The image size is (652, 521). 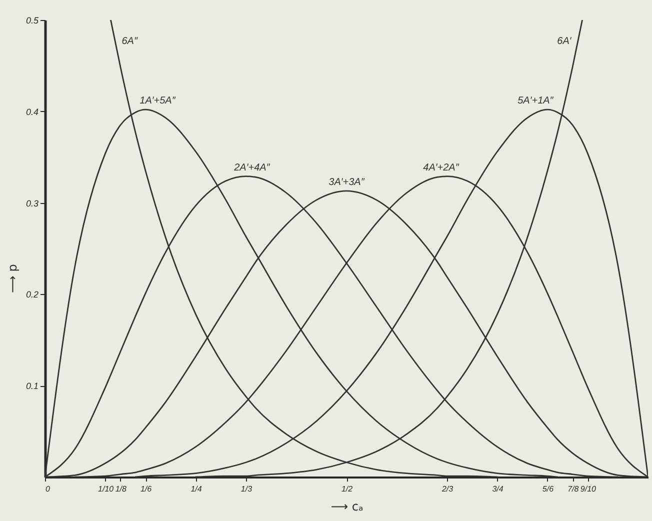 What do you see at coordinates (441, 168) in the screenshot?
I see `series-label: 4A′+2A″` at bounding box center [441, 168].